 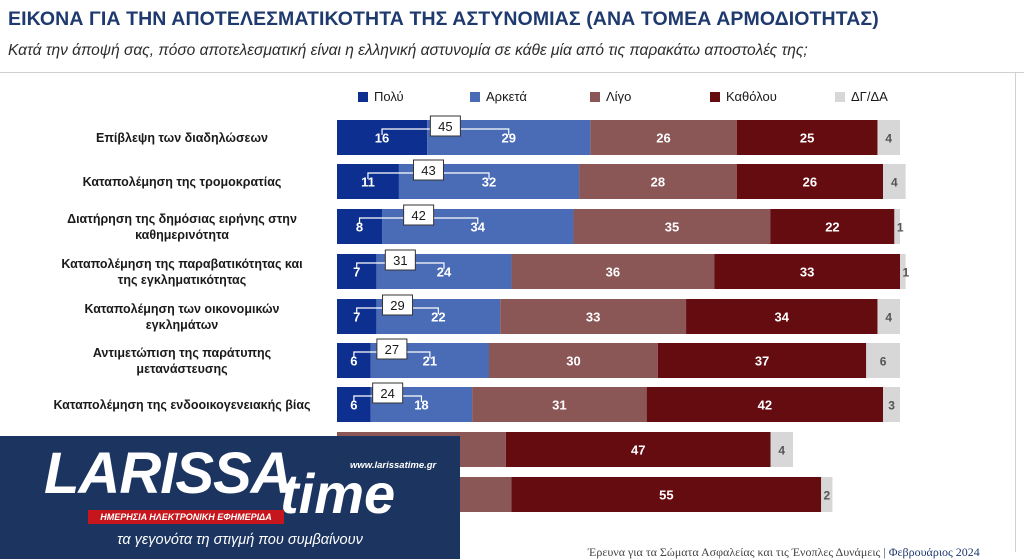 What do you see at coordinates (182, 181) in the screenshot?
I see `category-label-line: Καταπολέμηση της τρομοκρατίας` at bounding box center [182, 181].